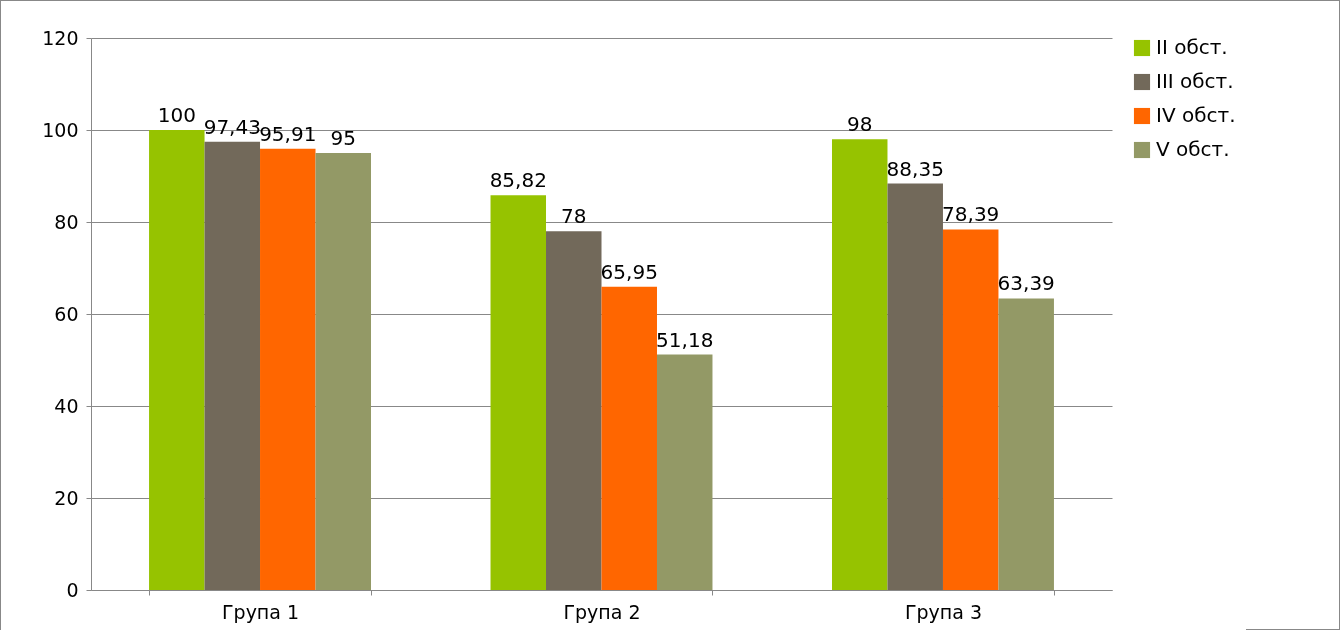 This screenshot has width=1344, height=634. Describe the element at coordinates (1195, 81) in the screenshot. I see `legend-label: III обст.` at that location.